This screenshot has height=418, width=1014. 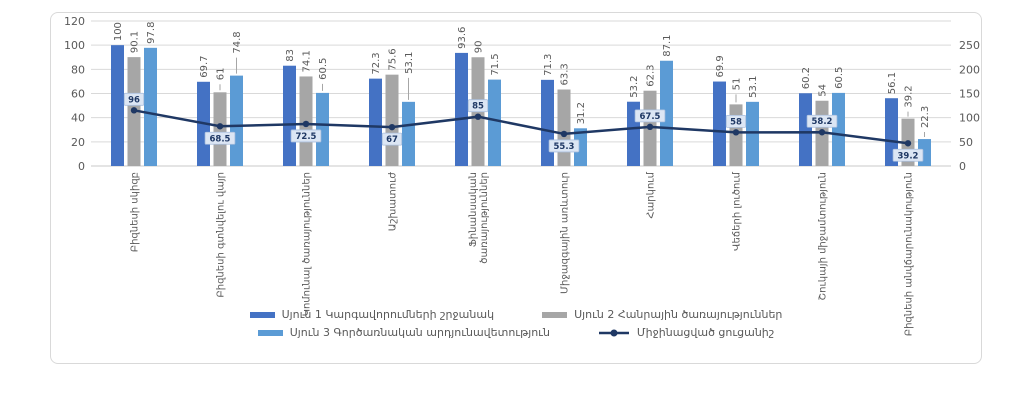 I want to click on bar-value-label: 60.5, so click(x=323, y=69).